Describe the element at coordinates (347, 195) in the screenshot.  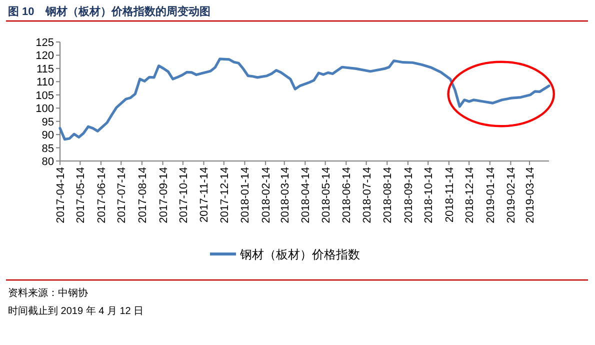
I see `x-tick-label: 2018-06-14` at that location.